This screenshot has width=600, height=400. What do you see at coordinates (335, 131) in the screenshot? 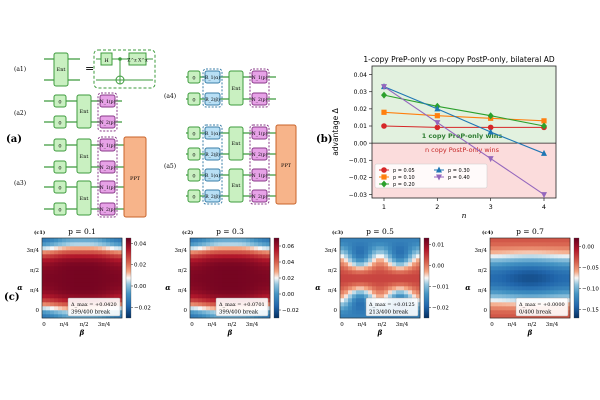
I see `y-axis-label: advantage Δ` at bounding box center [335, 131].